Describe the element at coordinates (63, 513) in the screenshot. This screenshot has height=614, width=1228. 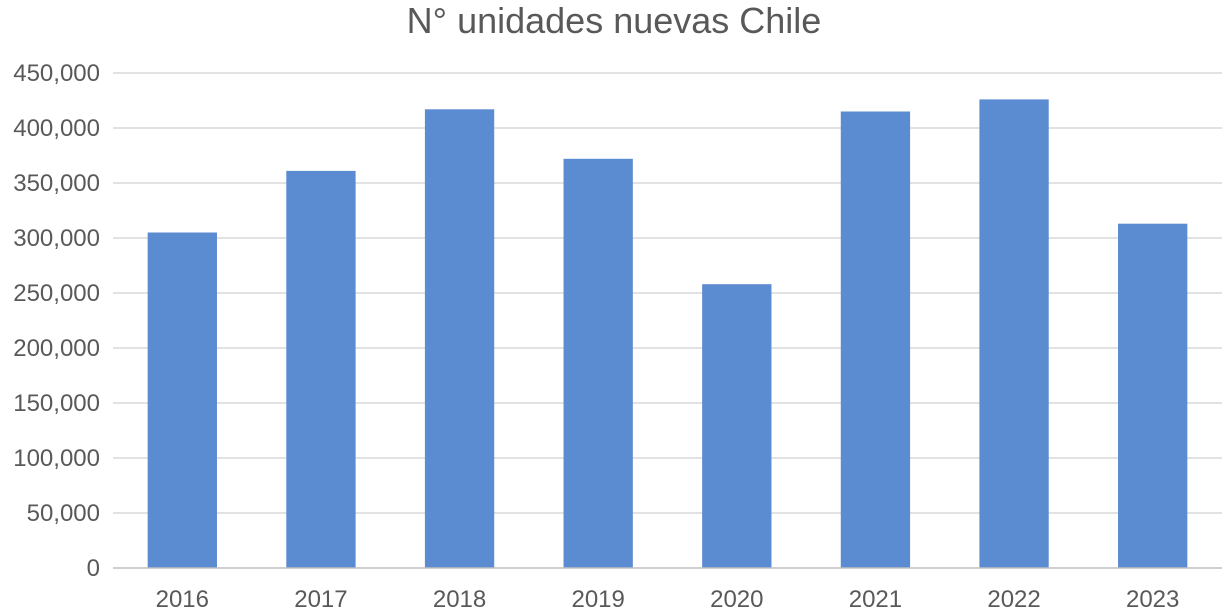
I see `y-tick-label: 50,000` at that location.